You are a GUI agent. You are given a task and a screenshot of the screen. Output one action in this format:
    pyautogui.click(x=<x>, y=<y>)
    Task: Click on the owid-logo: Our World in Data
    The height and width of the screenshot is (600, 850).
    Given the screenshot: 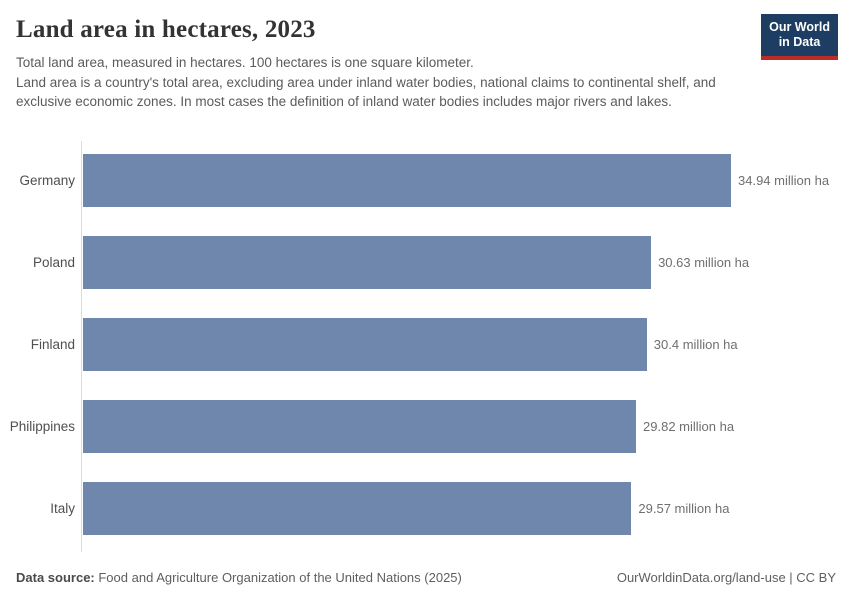 What is the action you would take?
    pyautogui.click(x=799, y=37)
    